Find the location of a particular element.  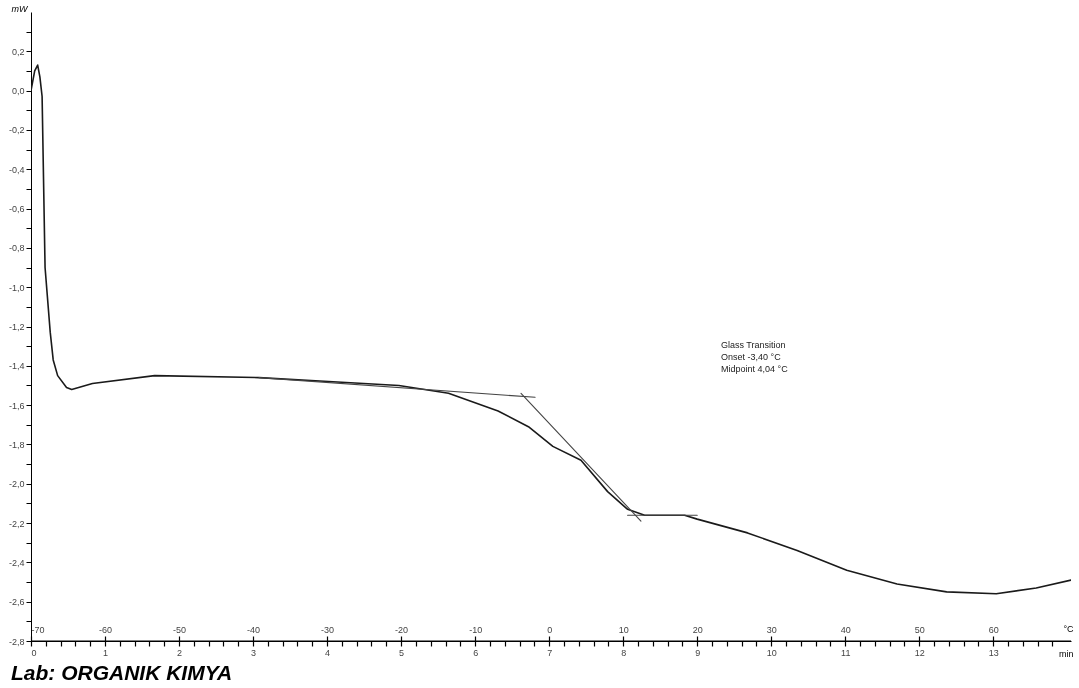

x-axis-title: min is located at coordinates (1066, 653).